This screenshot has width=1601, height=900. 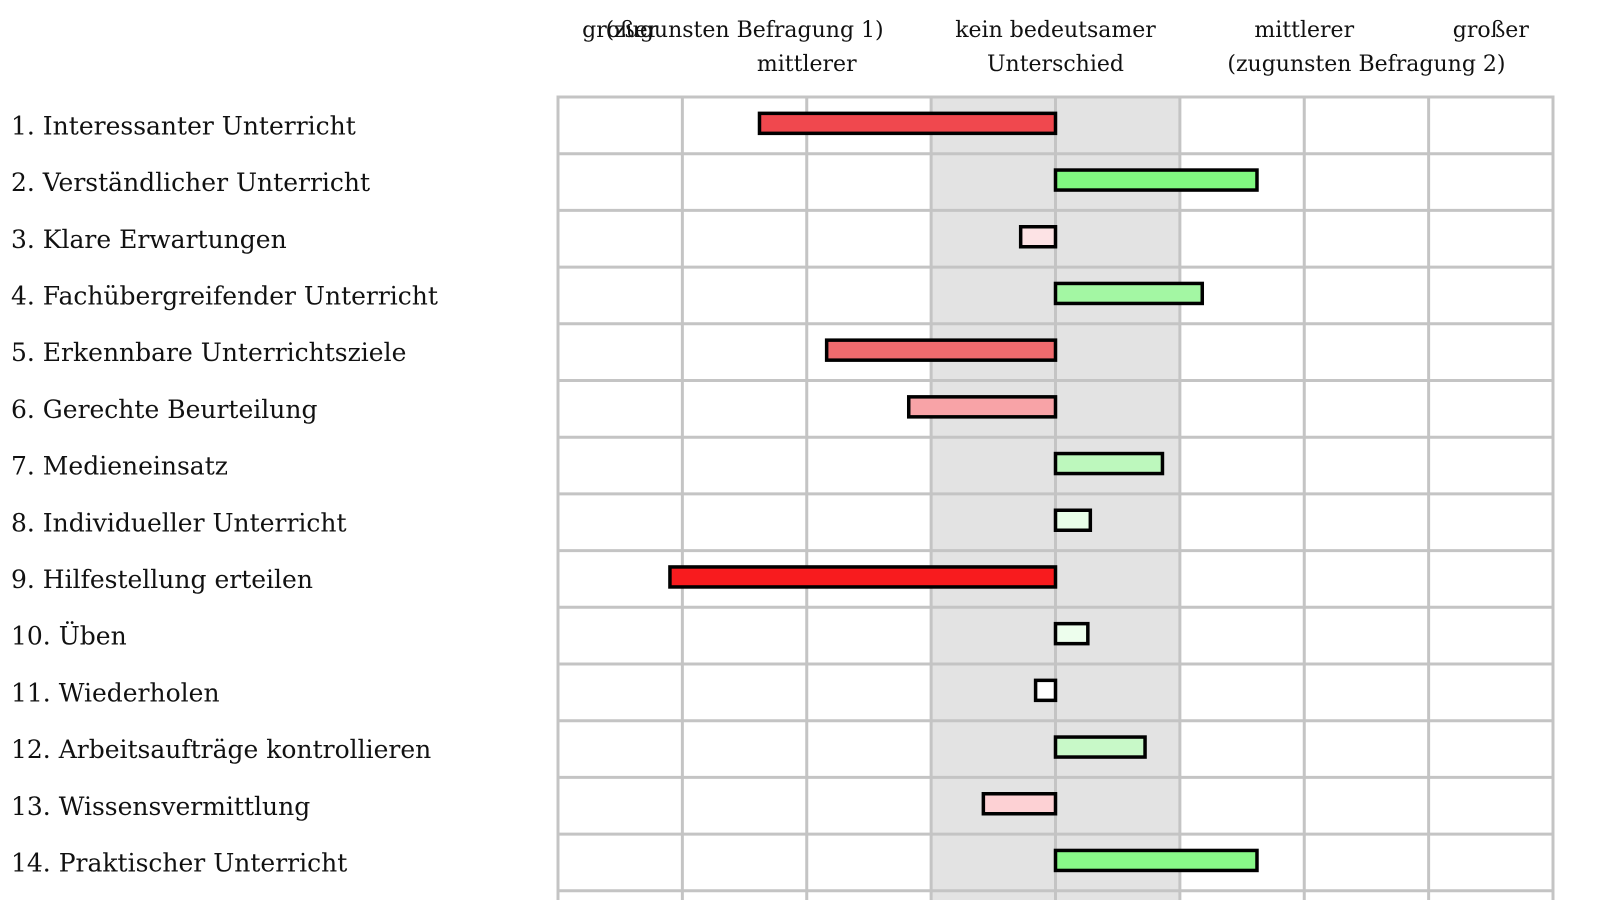 What do you see at coordinates (115, 692) in the screenshot?
I see `category-label: 11. Wiederholen` at bounding box center [115, 692].